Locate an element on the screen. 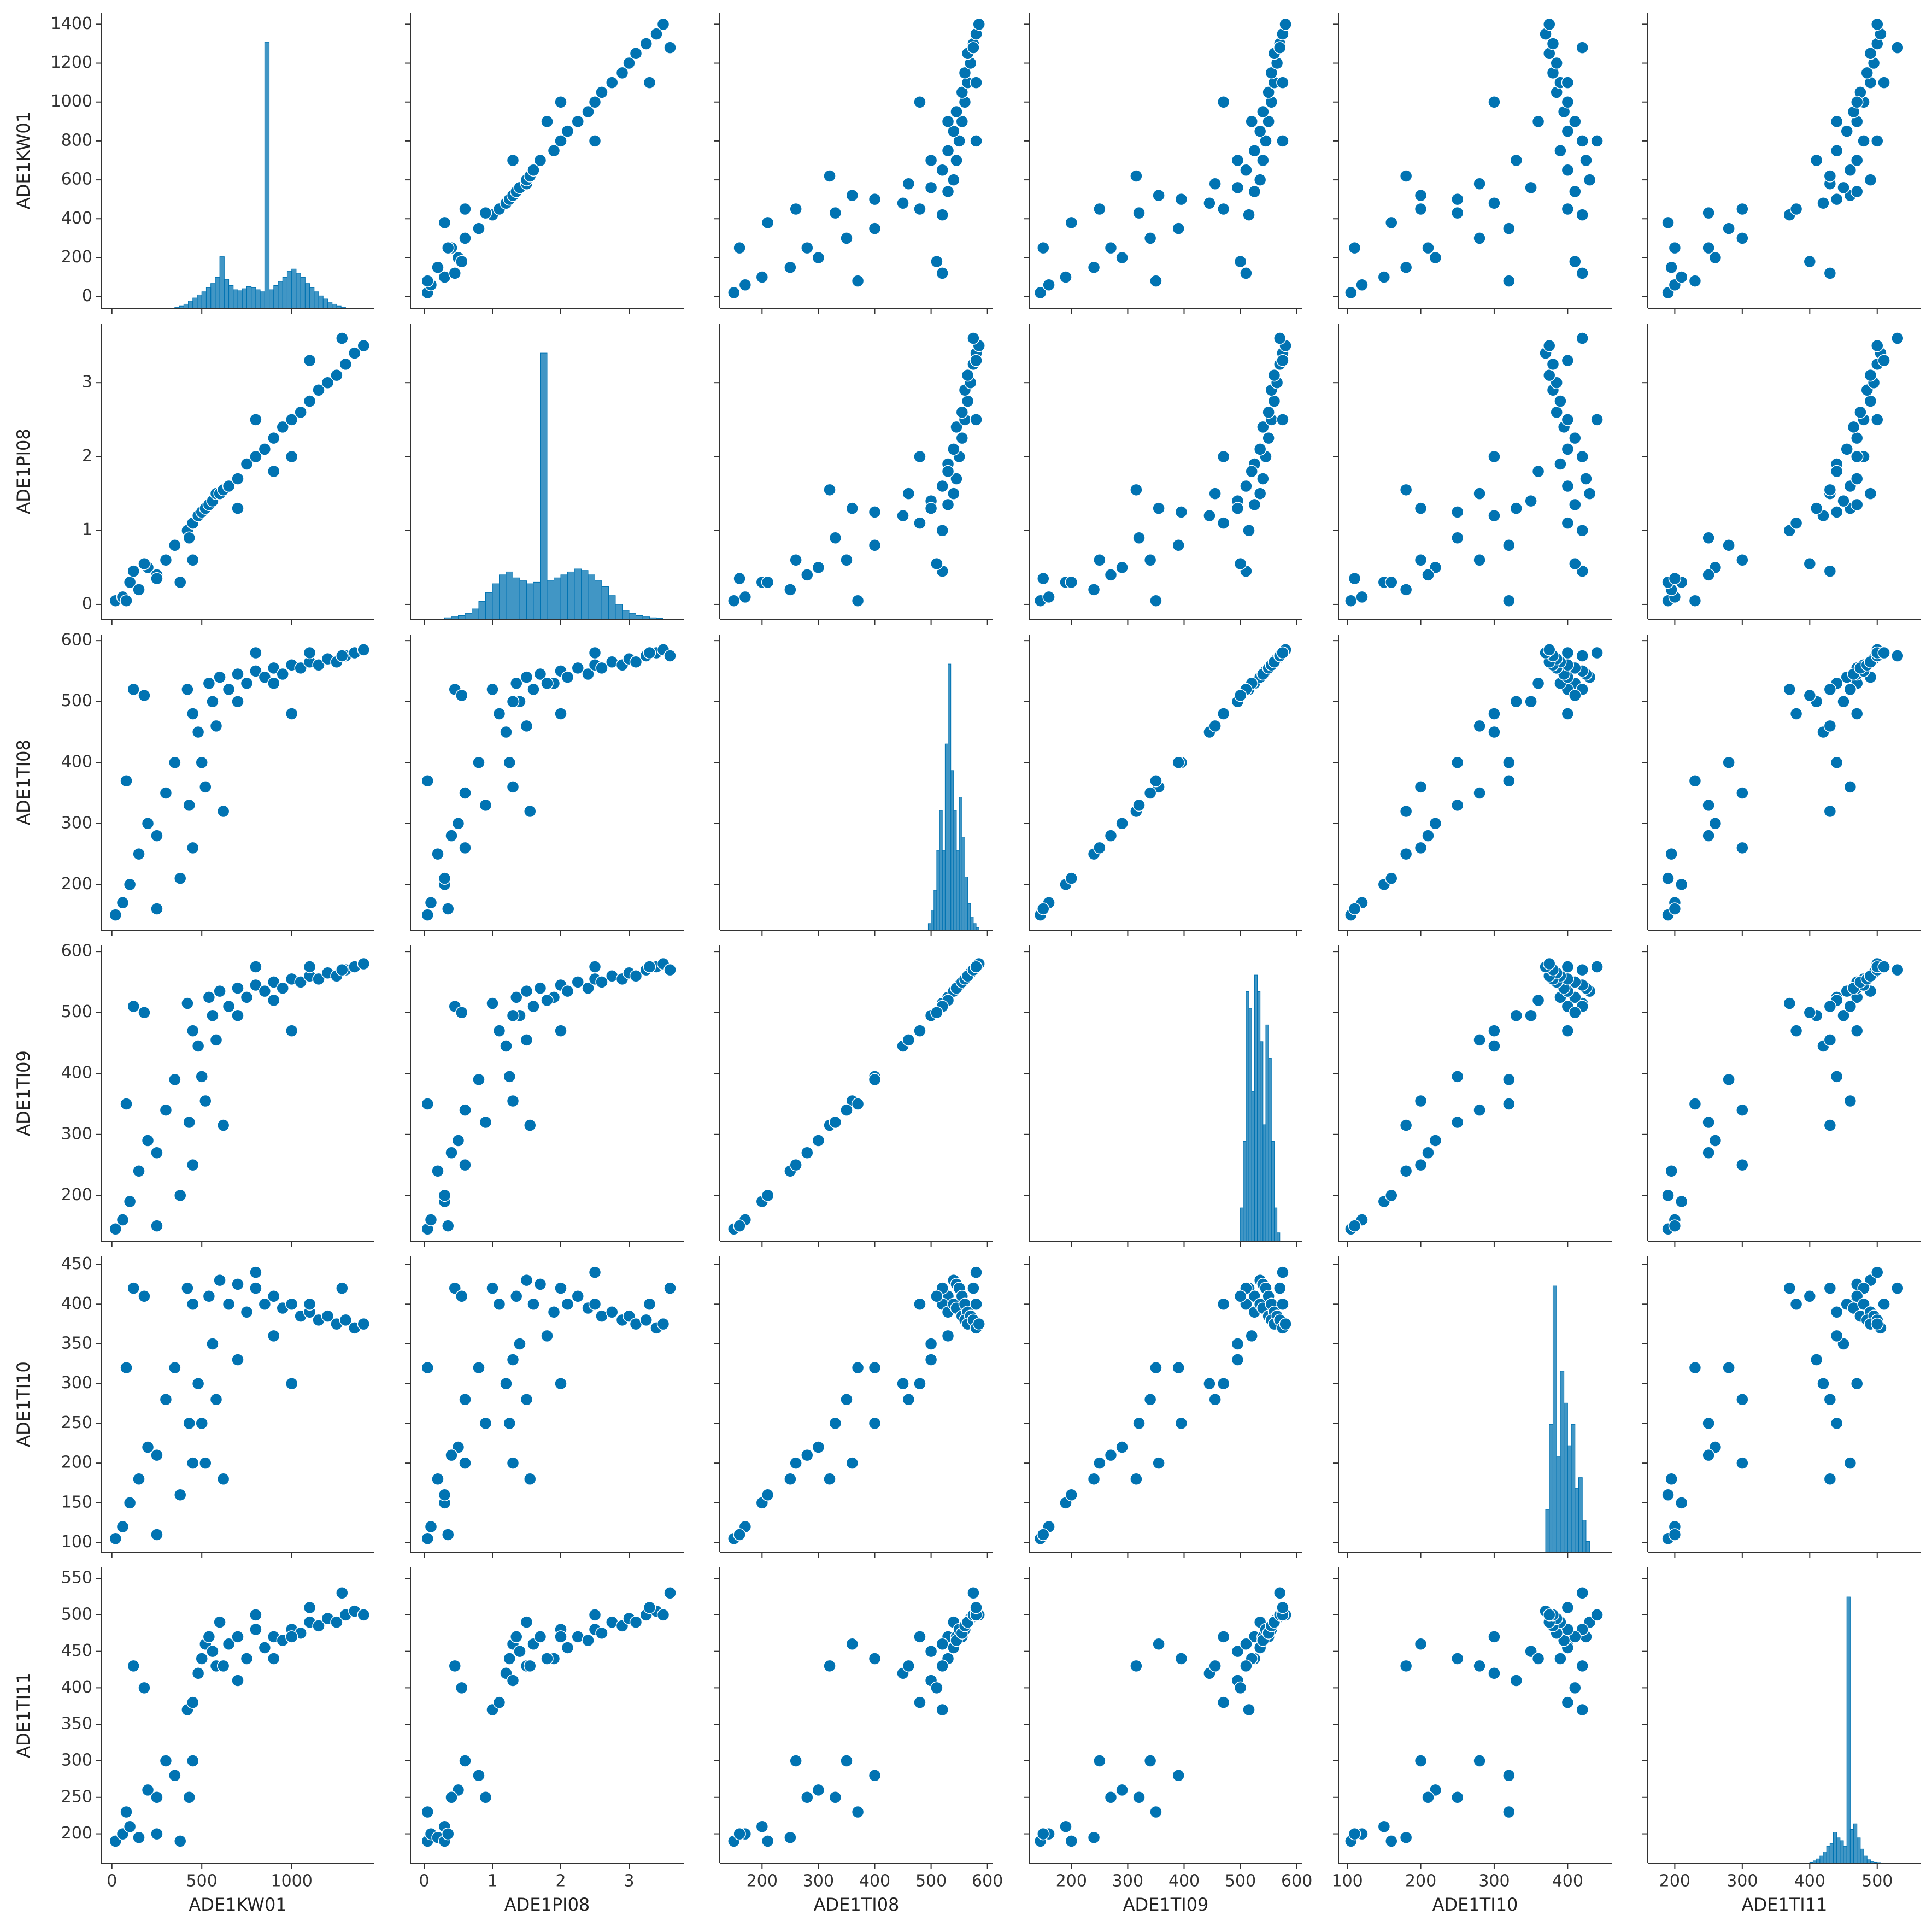 The width and height of the screenshot is (1932, 1927). y-tick-label: 250 is located at coordinates (76, 1422).